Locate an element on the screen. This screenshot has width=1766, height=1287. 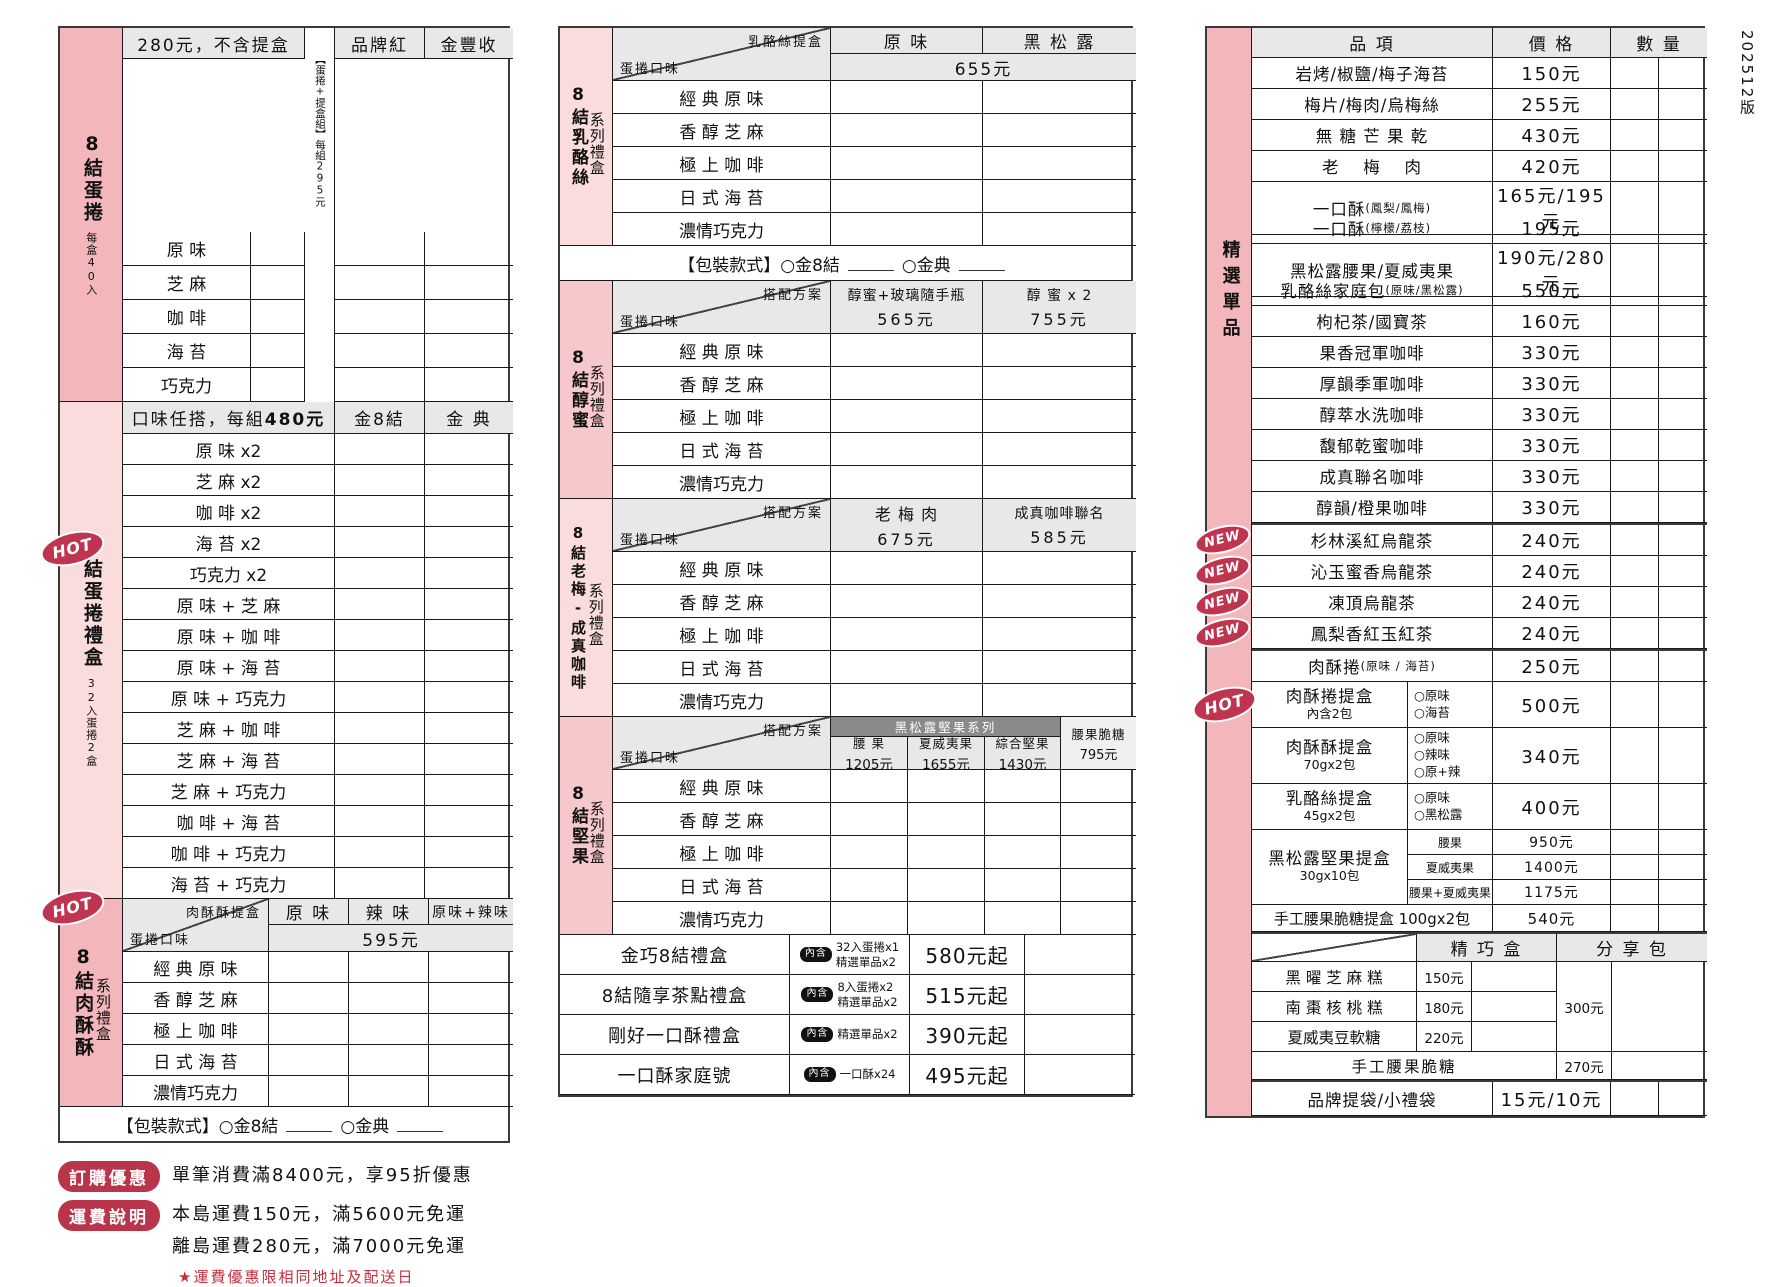
fill-blank is located at coordinates (420, 1124).